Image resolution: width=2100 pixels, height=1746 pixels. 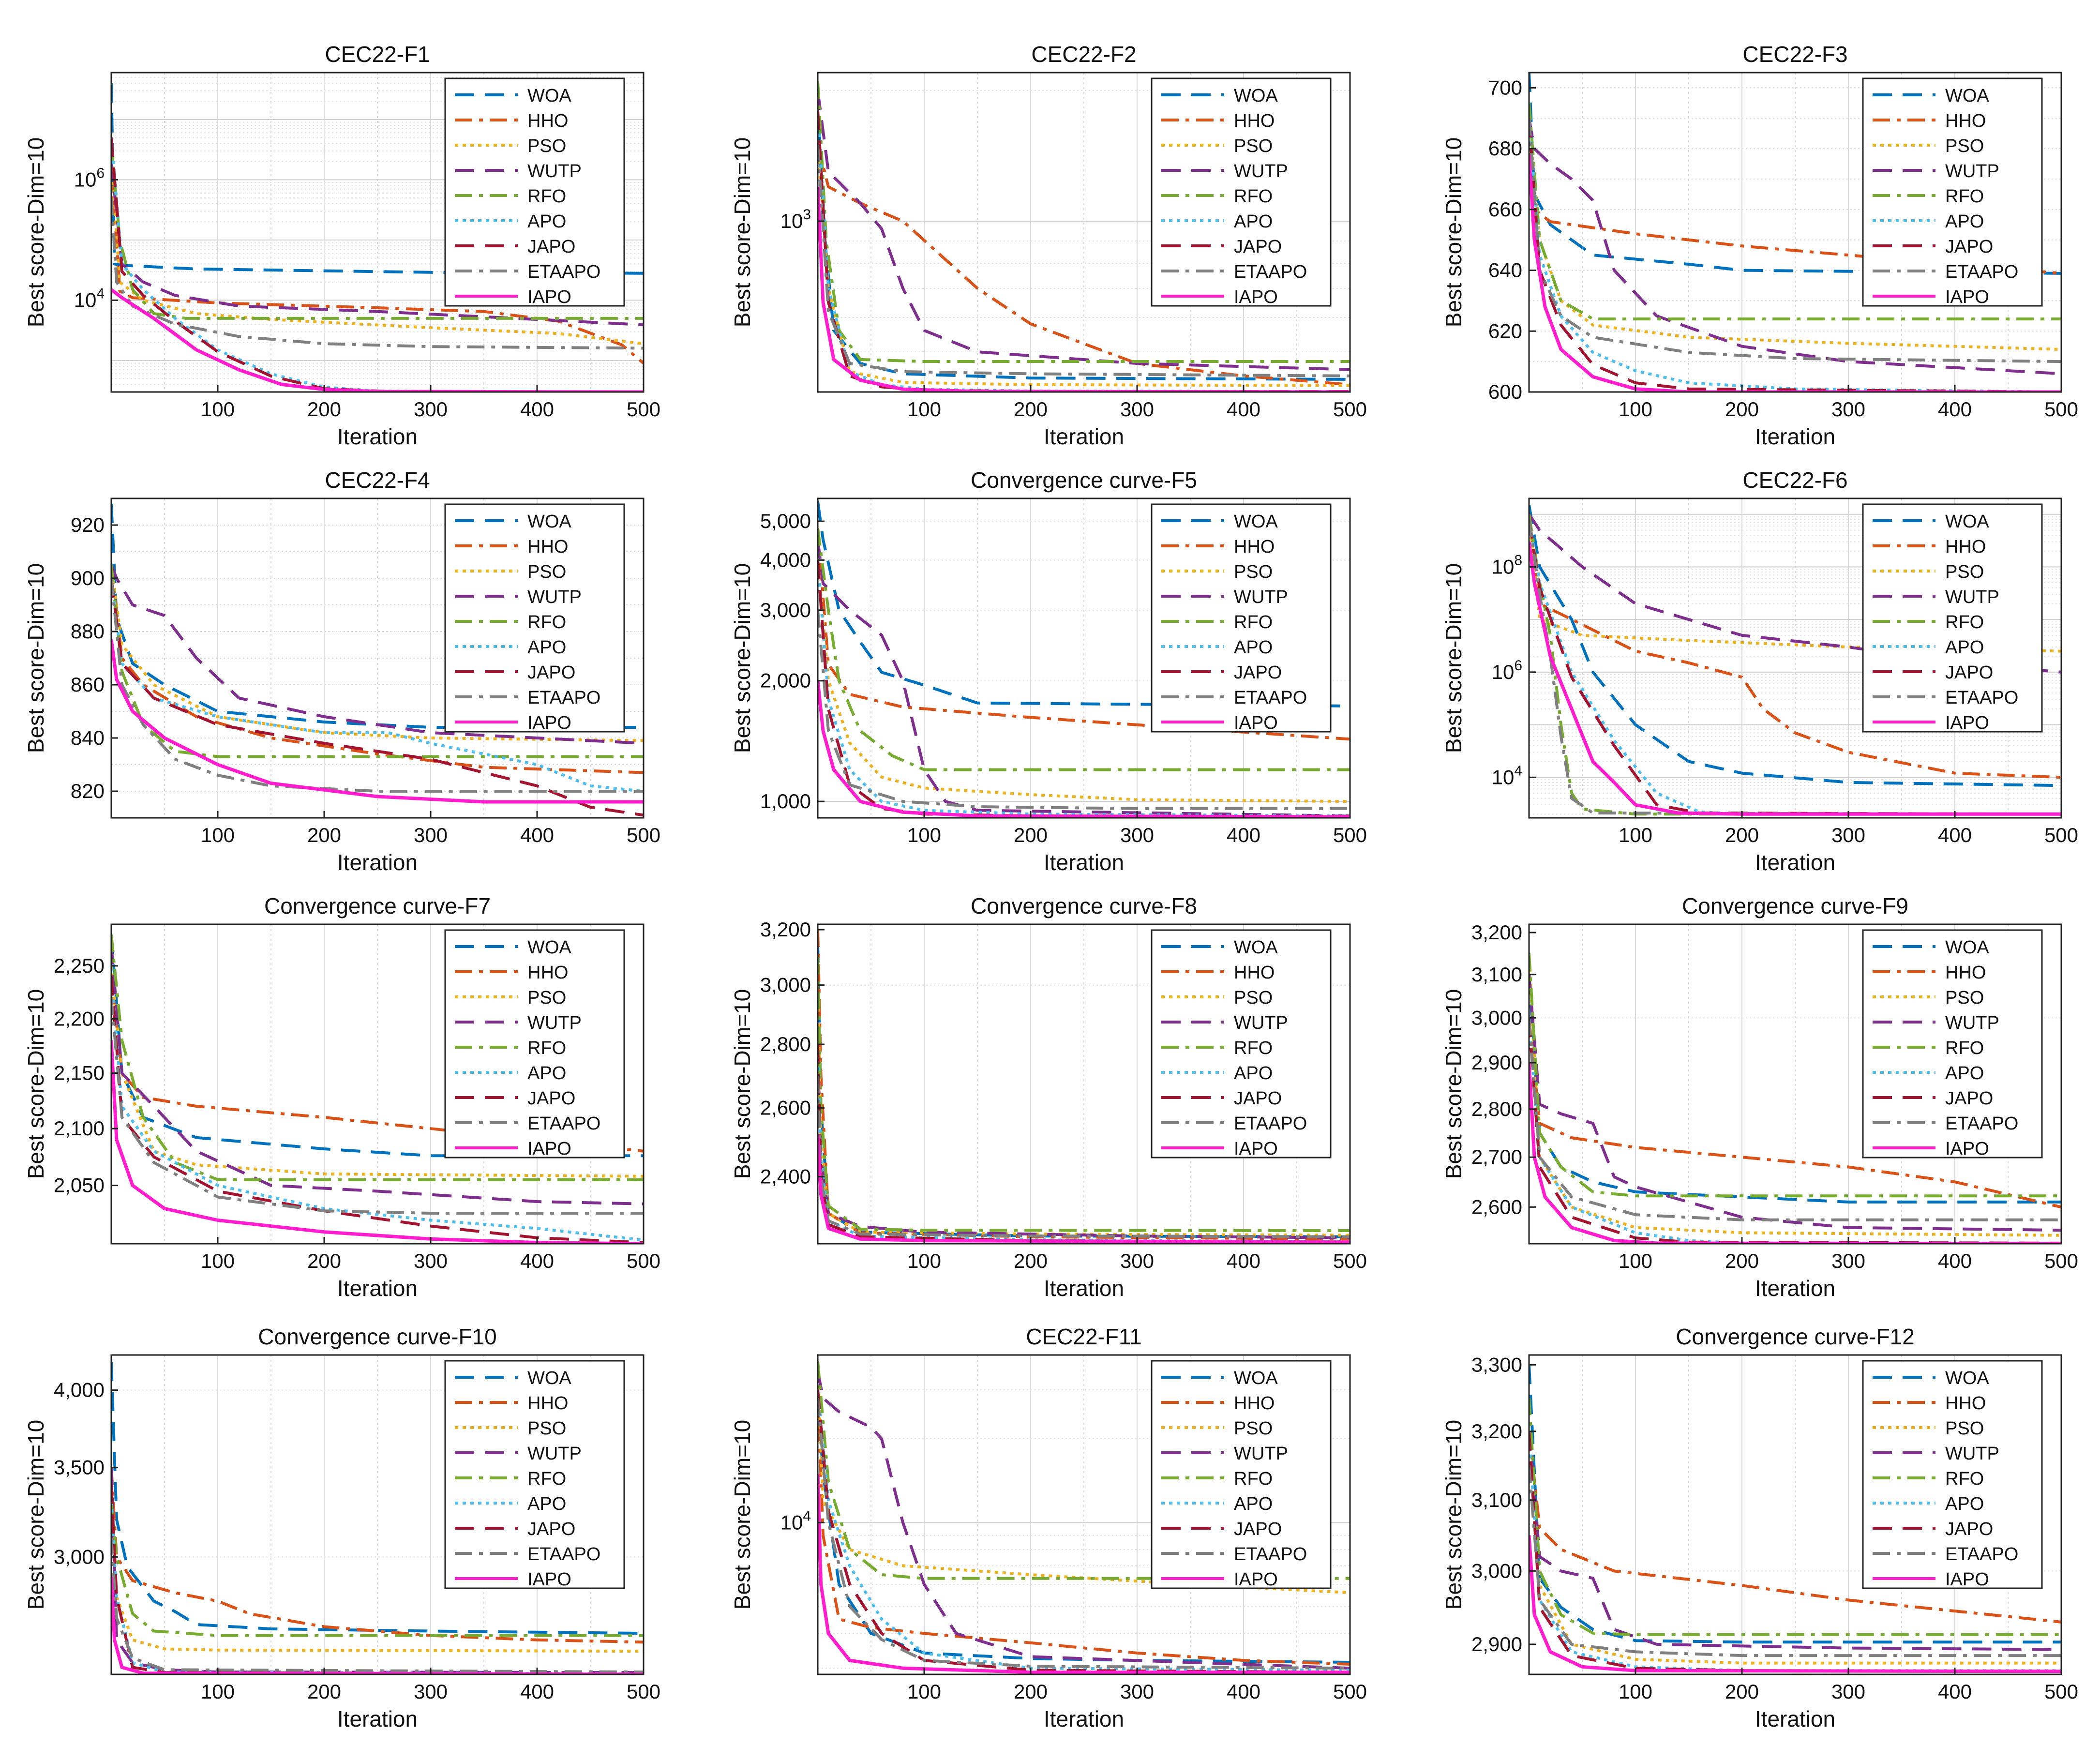 What do you see at coordinates (786, 1177) in the screenshot?
I see `y-tick-label: 2,400` at bounding box center [786, 1177].